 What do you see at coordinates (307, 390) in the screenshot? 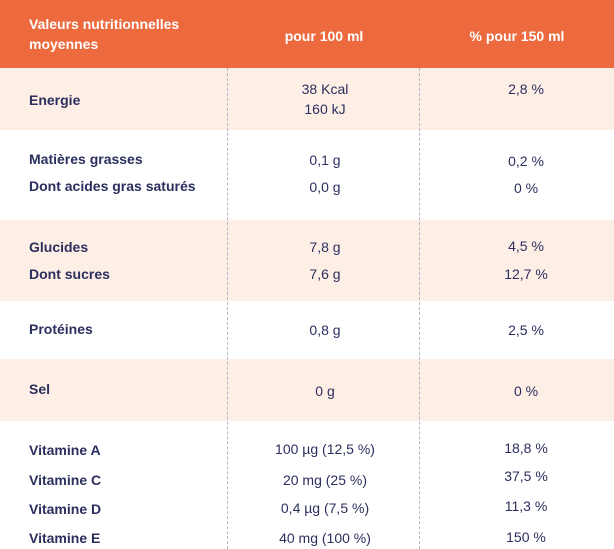
I see `row-band-salt` at bounding box center [307, 390].